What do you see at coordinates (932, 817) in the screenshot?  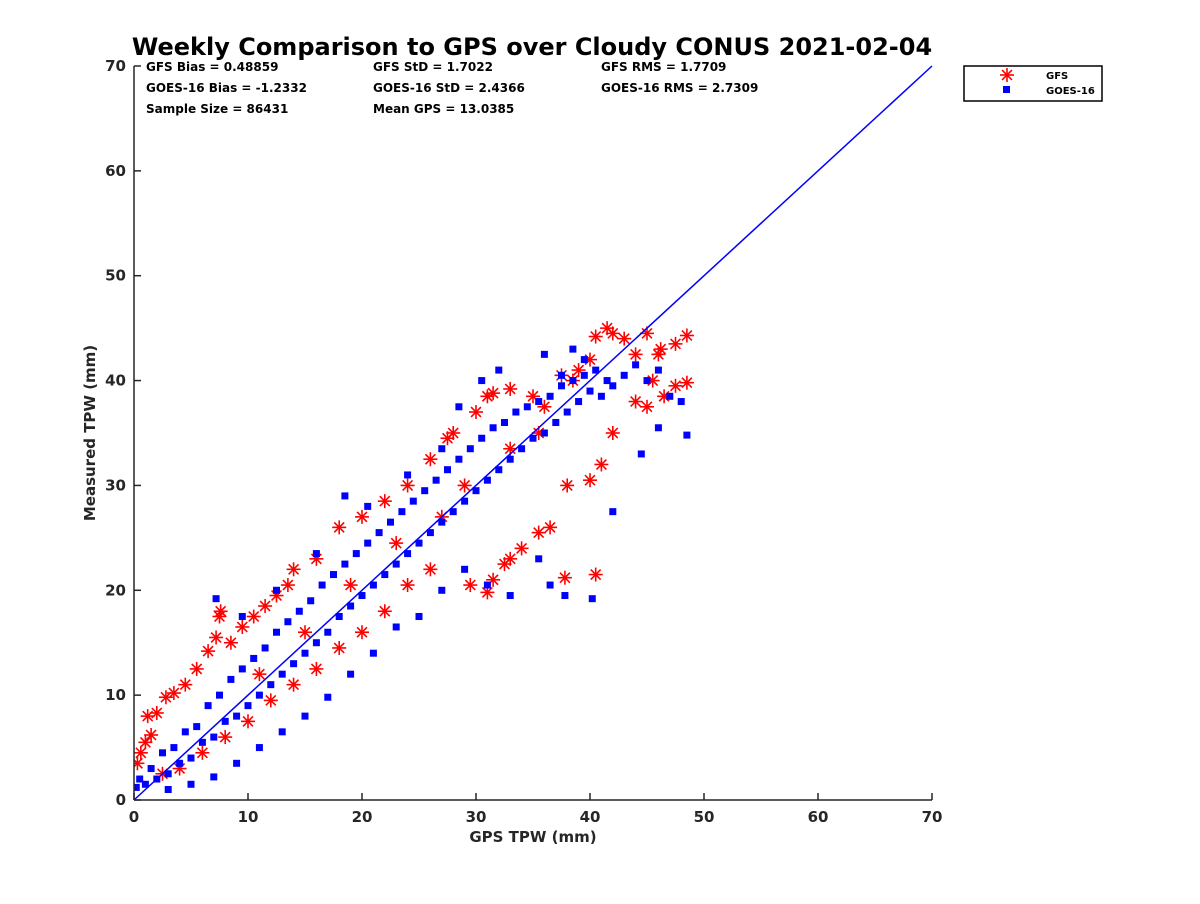 I see `x-tick-label: 70` at bounding box center [932, 817].